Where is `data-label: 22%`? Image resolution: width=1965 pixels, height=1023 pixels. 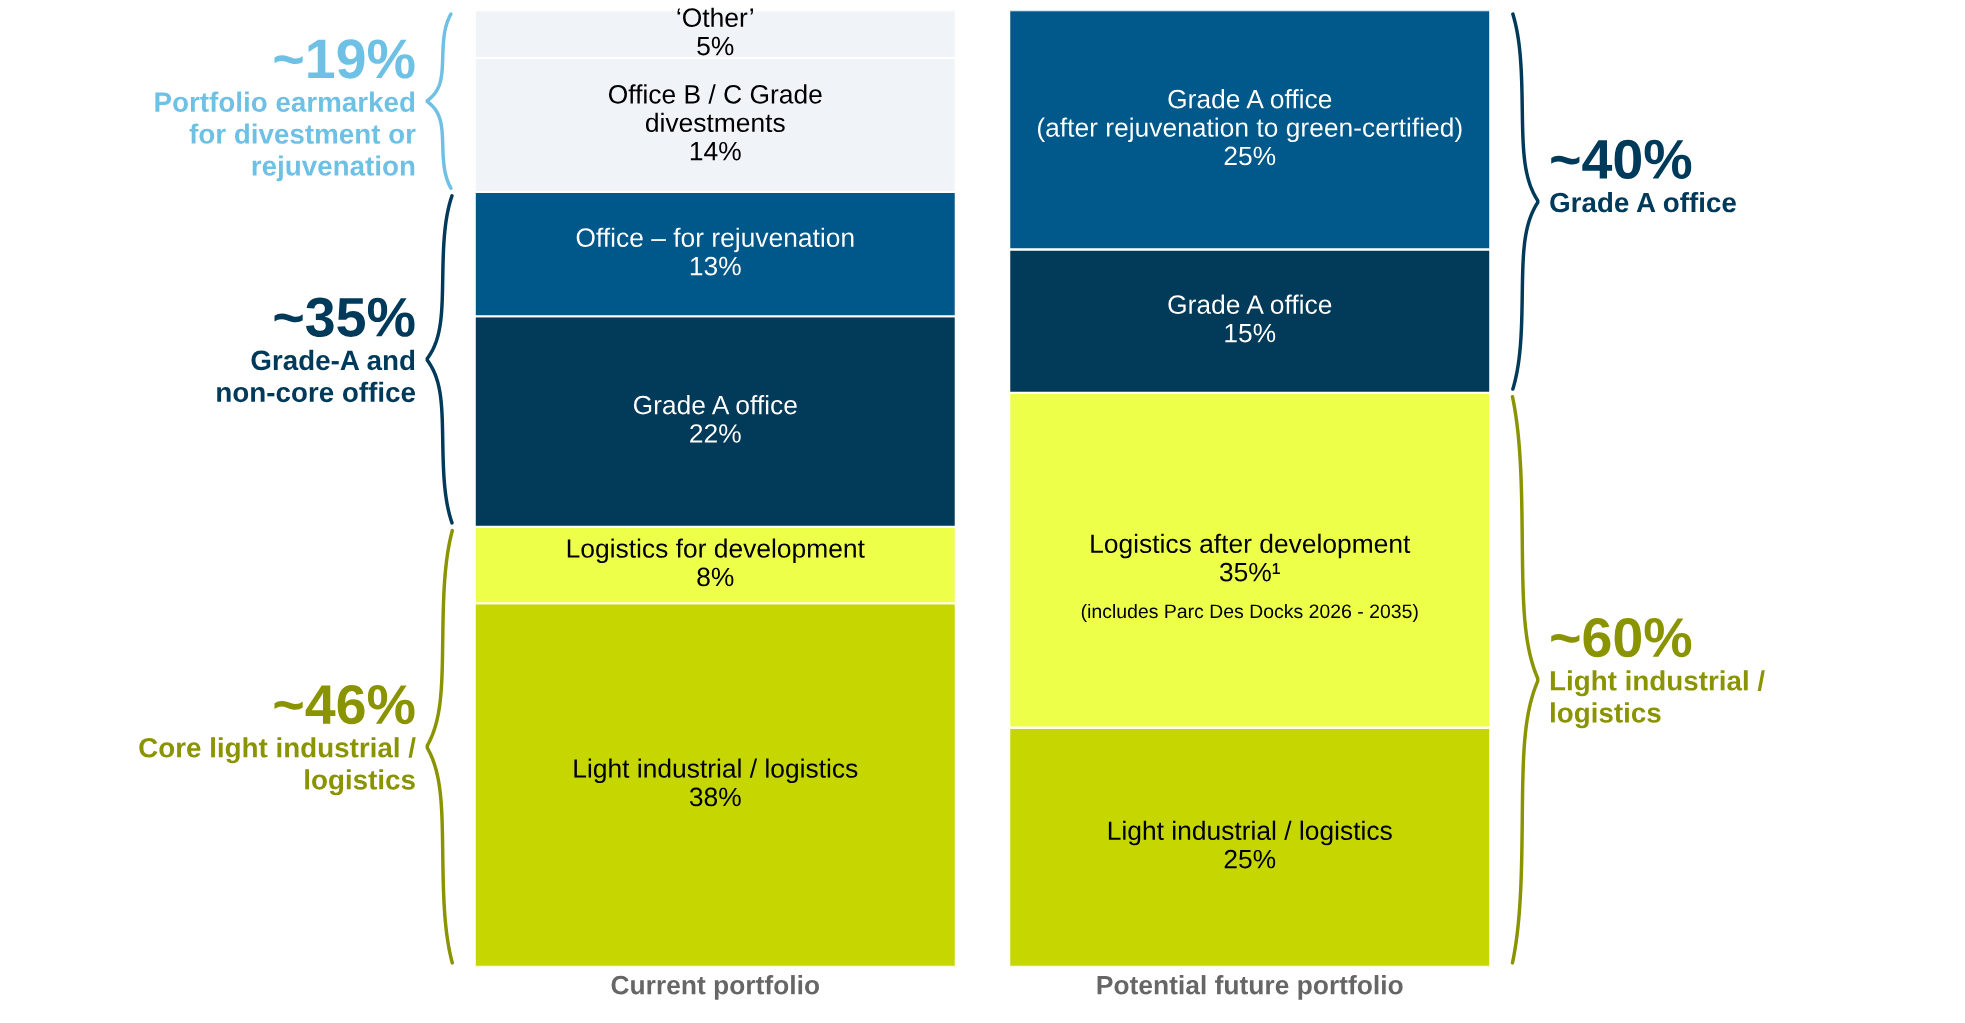 data-label: 22% is located at coordinates (715, 433).